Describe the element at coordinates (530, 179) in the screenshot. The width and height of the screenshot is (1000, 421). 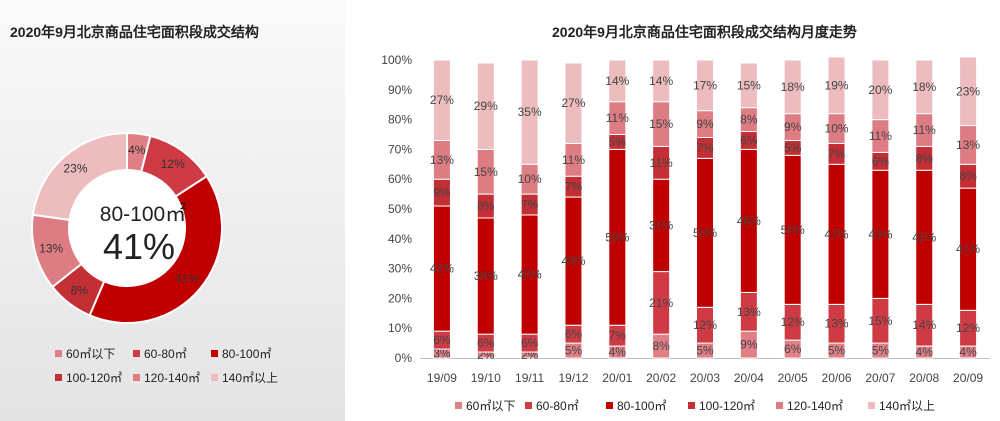
I see `bar-data-label: 10%` at that location.